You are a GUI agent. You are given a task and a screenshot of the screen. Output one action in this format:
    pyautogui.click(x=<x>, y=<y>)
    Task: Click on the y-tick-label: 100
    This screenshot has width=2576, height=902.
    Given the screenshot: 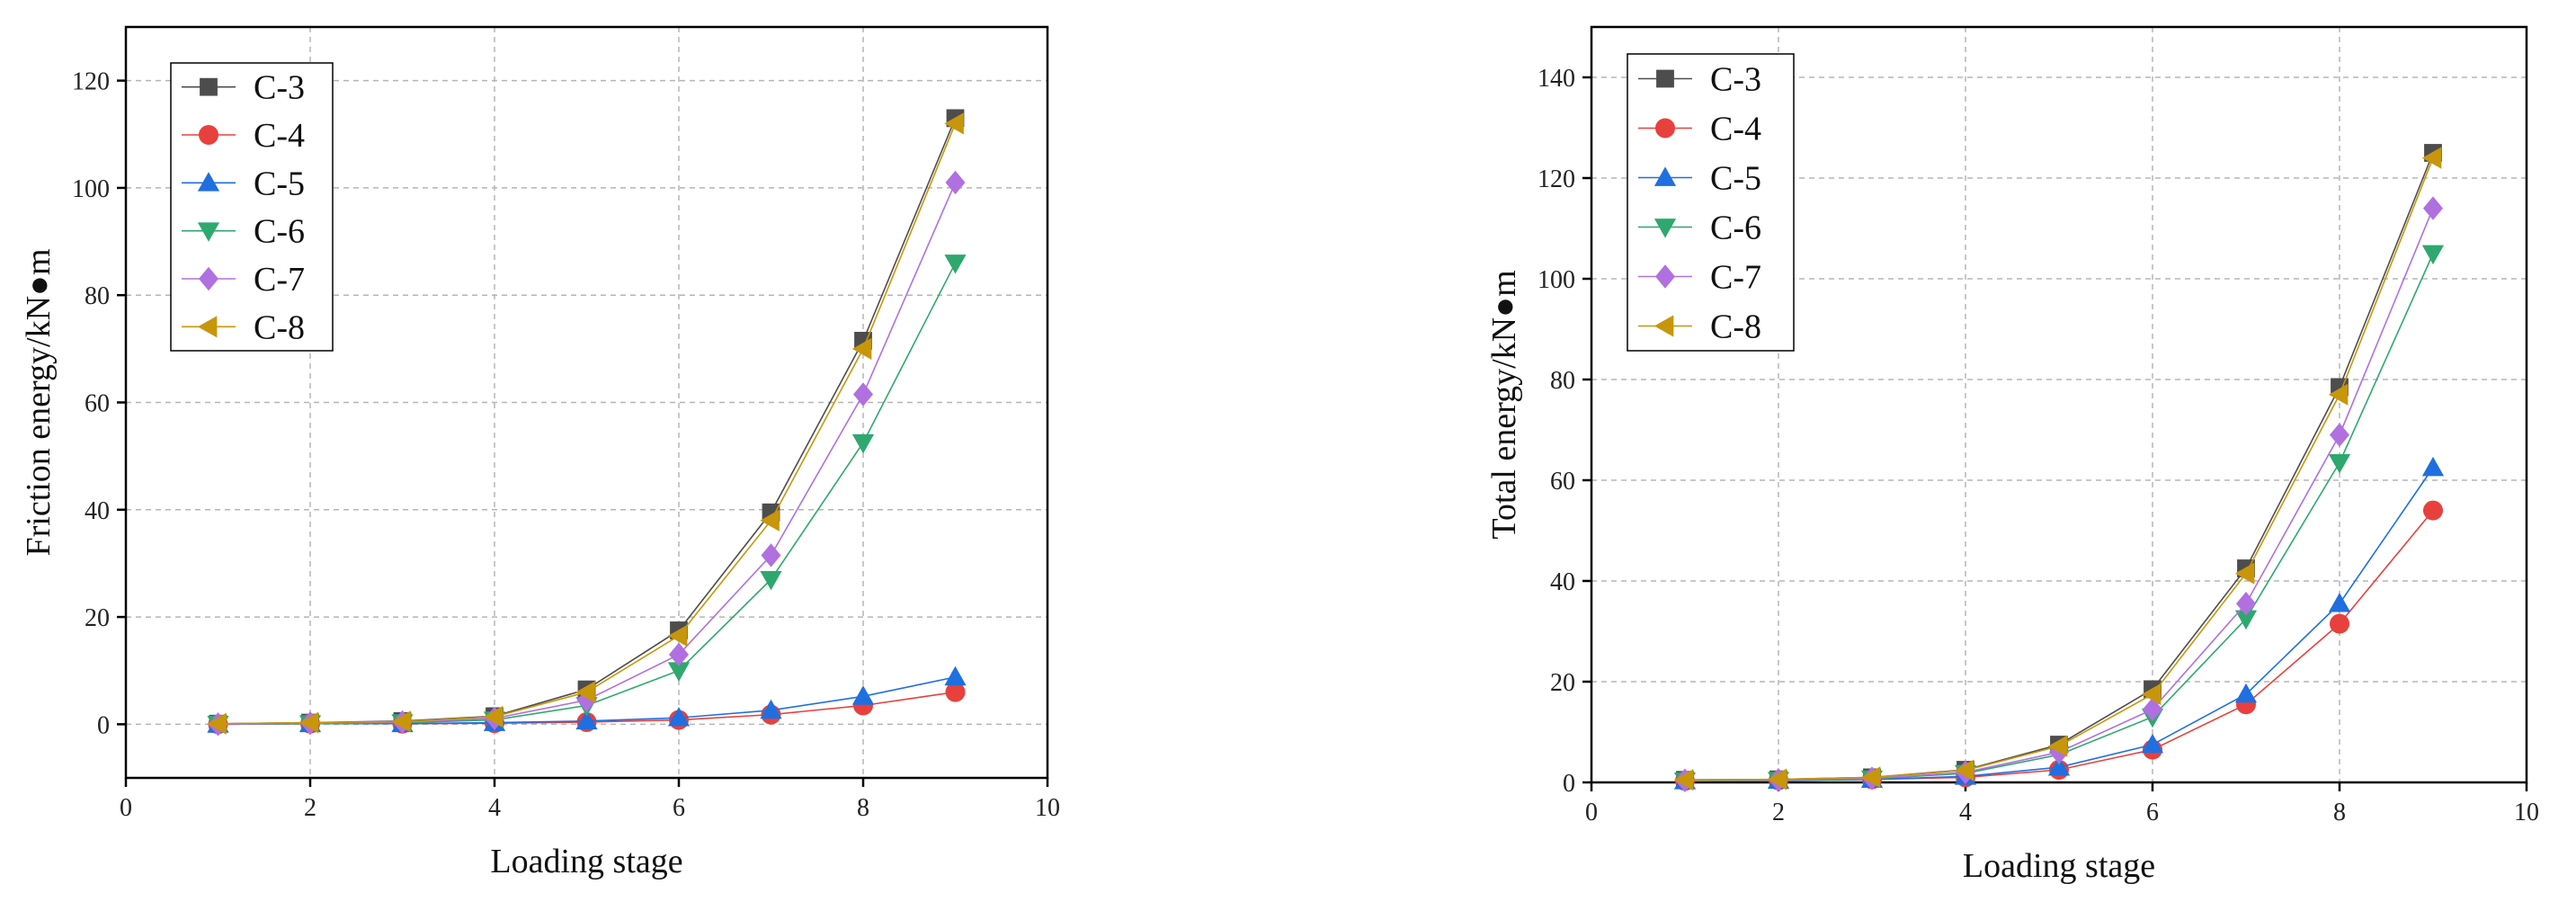 What is the action you would take?
    pyautogui.click(x=1557, y=280)
    